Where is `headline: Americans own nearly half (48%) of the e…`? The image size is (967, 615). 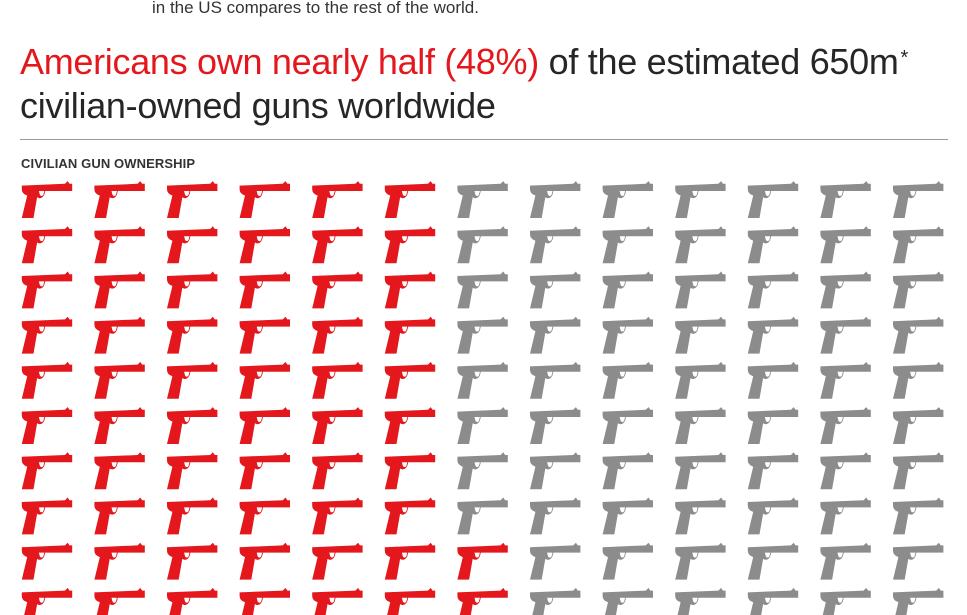 headline: Americans own nearly half (48%) of the e… is located at coordinates (485, 84).